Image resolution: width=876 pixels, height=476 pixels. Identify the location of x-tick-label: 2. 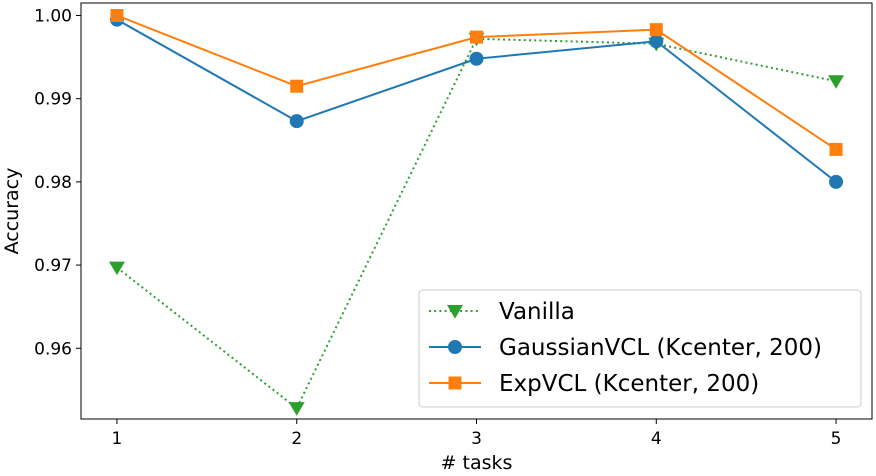
(296, 439).